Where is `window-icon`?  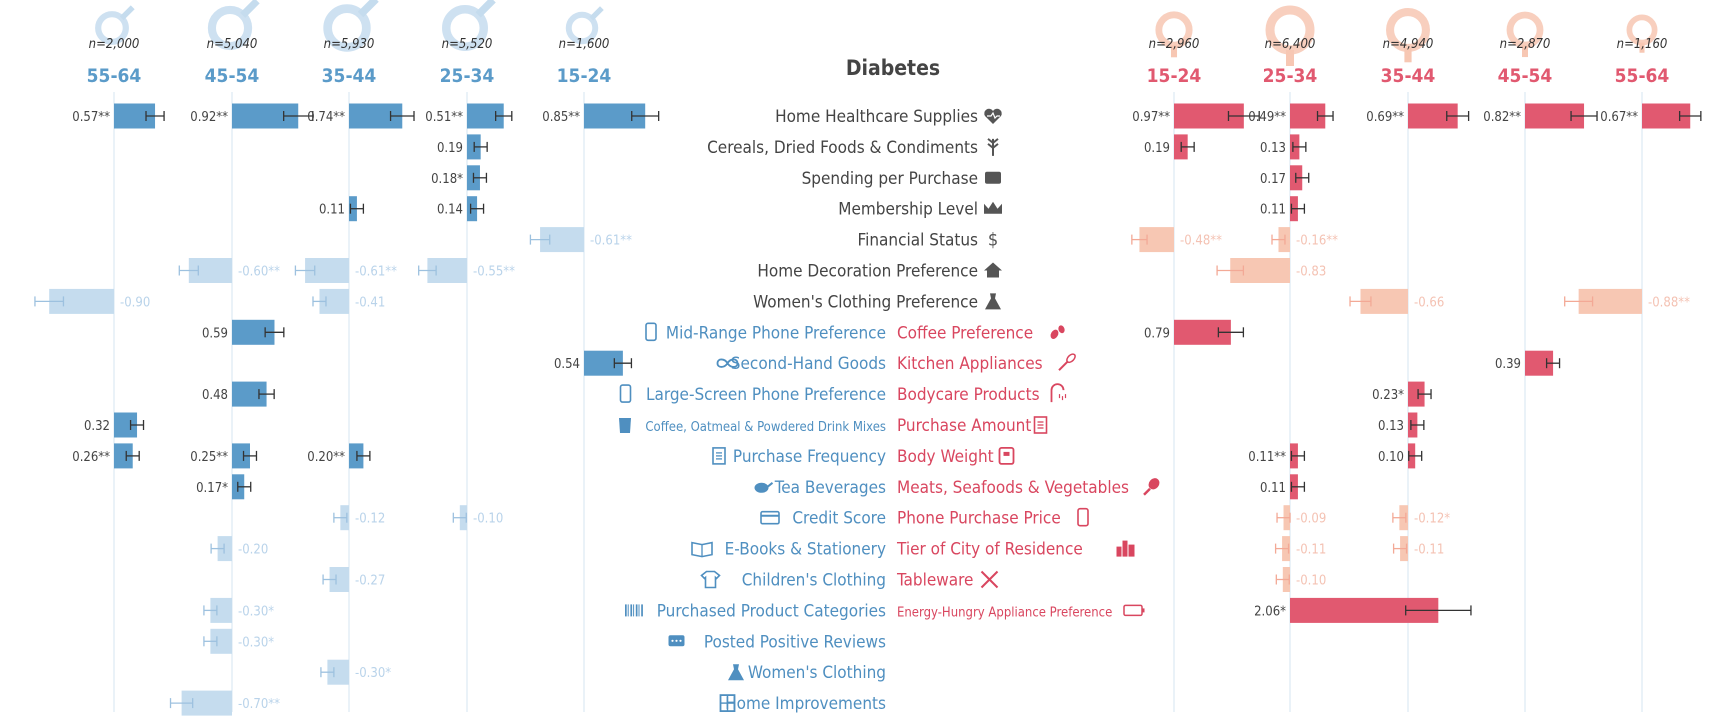 window-icon is located at coordinates (727, 703).